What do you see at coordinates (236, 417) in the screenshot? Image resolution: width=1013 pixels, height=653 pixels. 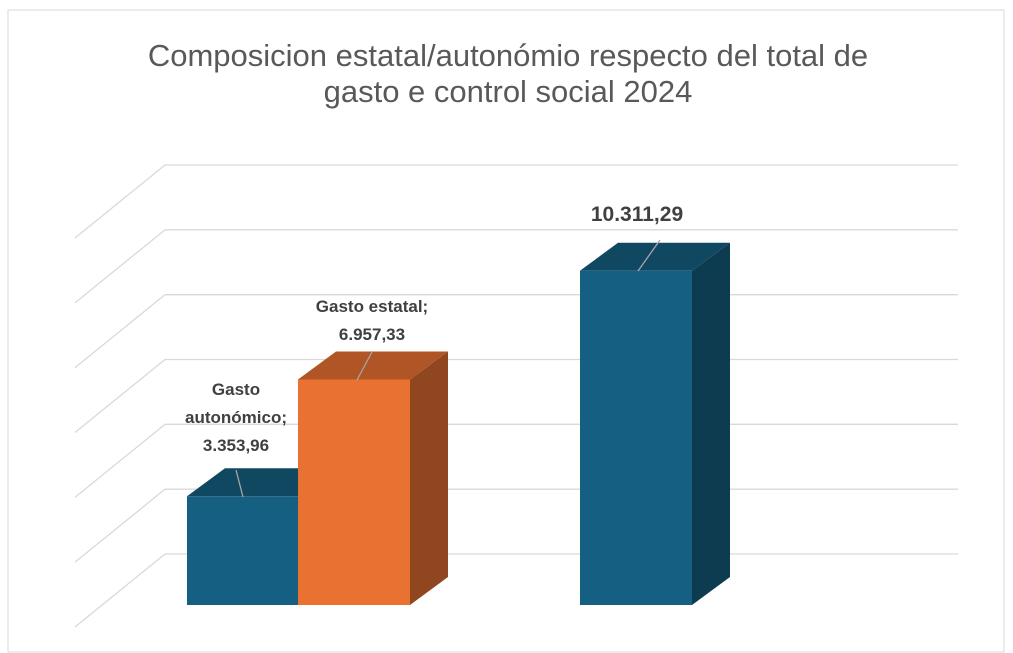 I see `data-label: Gasto autonómico; 3.353,96` at bounding box center [236, 417].